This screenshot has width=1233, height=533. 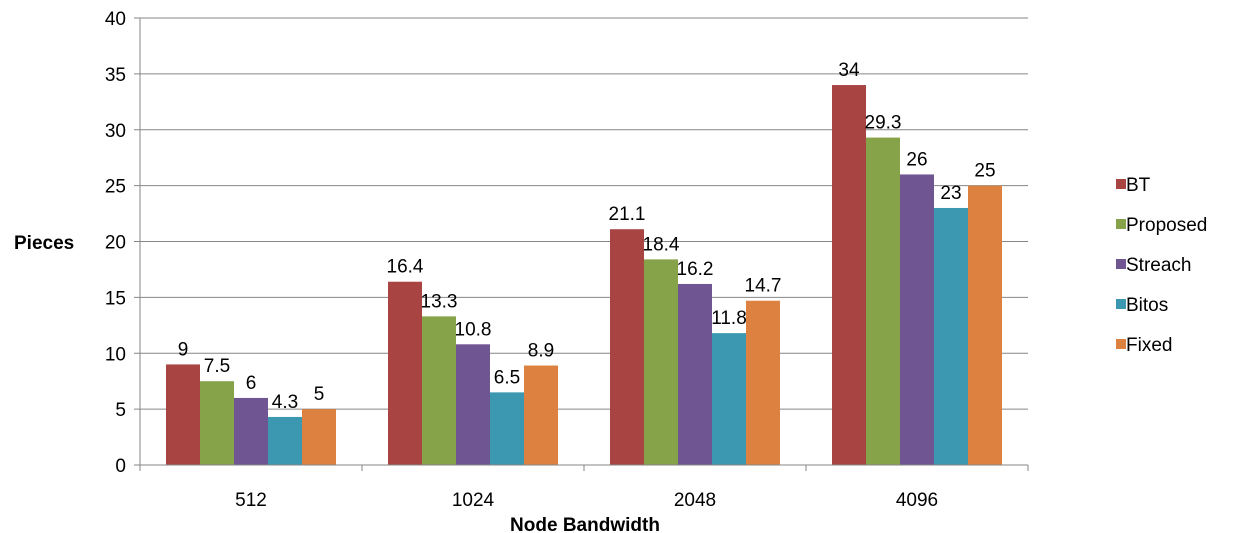 What do you see at coordinates (44, 243) in the screenshot?
I see `y-axis-title: Pieces` at bounding box center [44, 243].